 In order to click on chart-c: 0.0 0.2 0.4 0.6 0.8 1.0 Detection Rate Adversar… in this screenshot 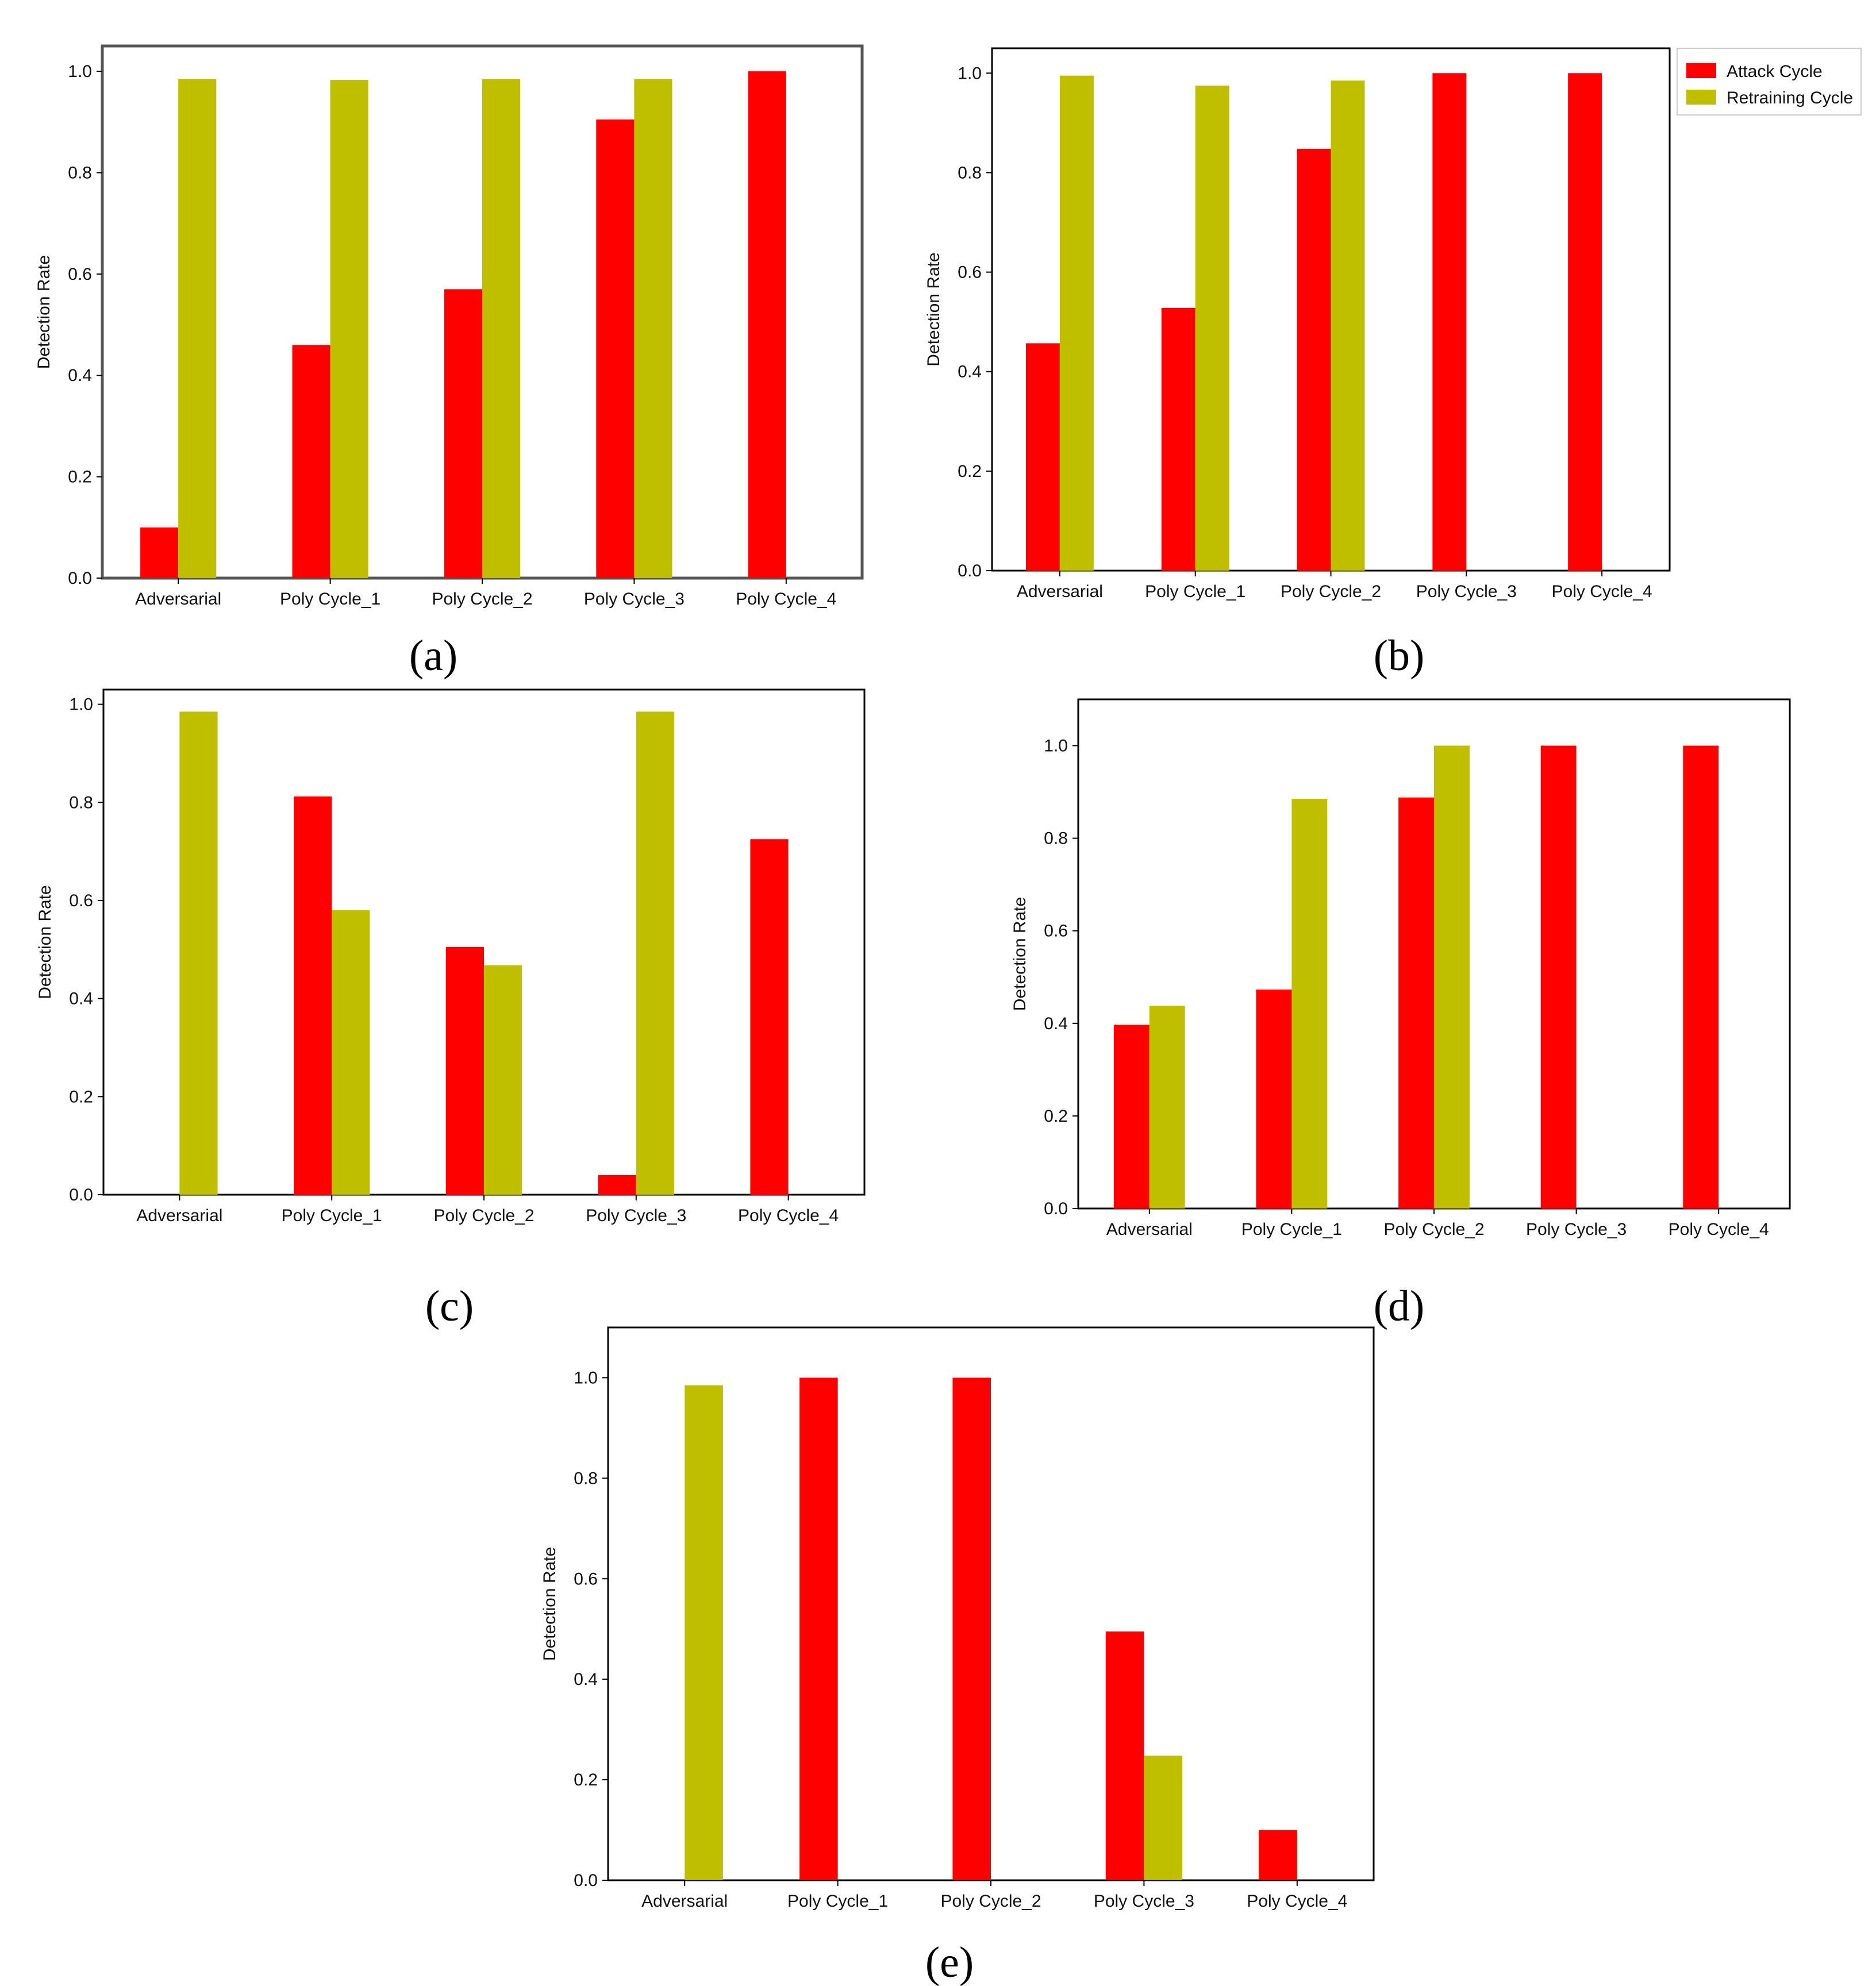, I will do `click(451, 1009)`.